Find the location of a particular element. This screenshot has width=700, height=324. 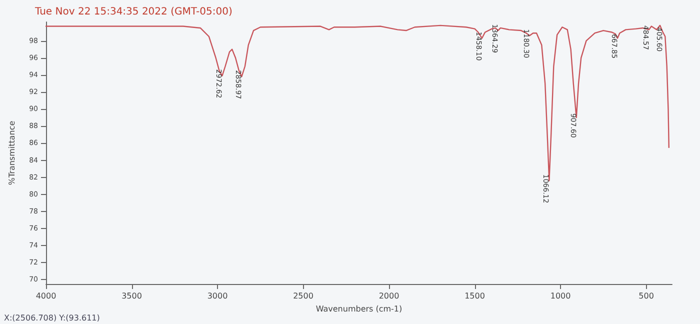

x-axis-title: Wavenumbers (cm-1) is located at coordinates (359, 309).